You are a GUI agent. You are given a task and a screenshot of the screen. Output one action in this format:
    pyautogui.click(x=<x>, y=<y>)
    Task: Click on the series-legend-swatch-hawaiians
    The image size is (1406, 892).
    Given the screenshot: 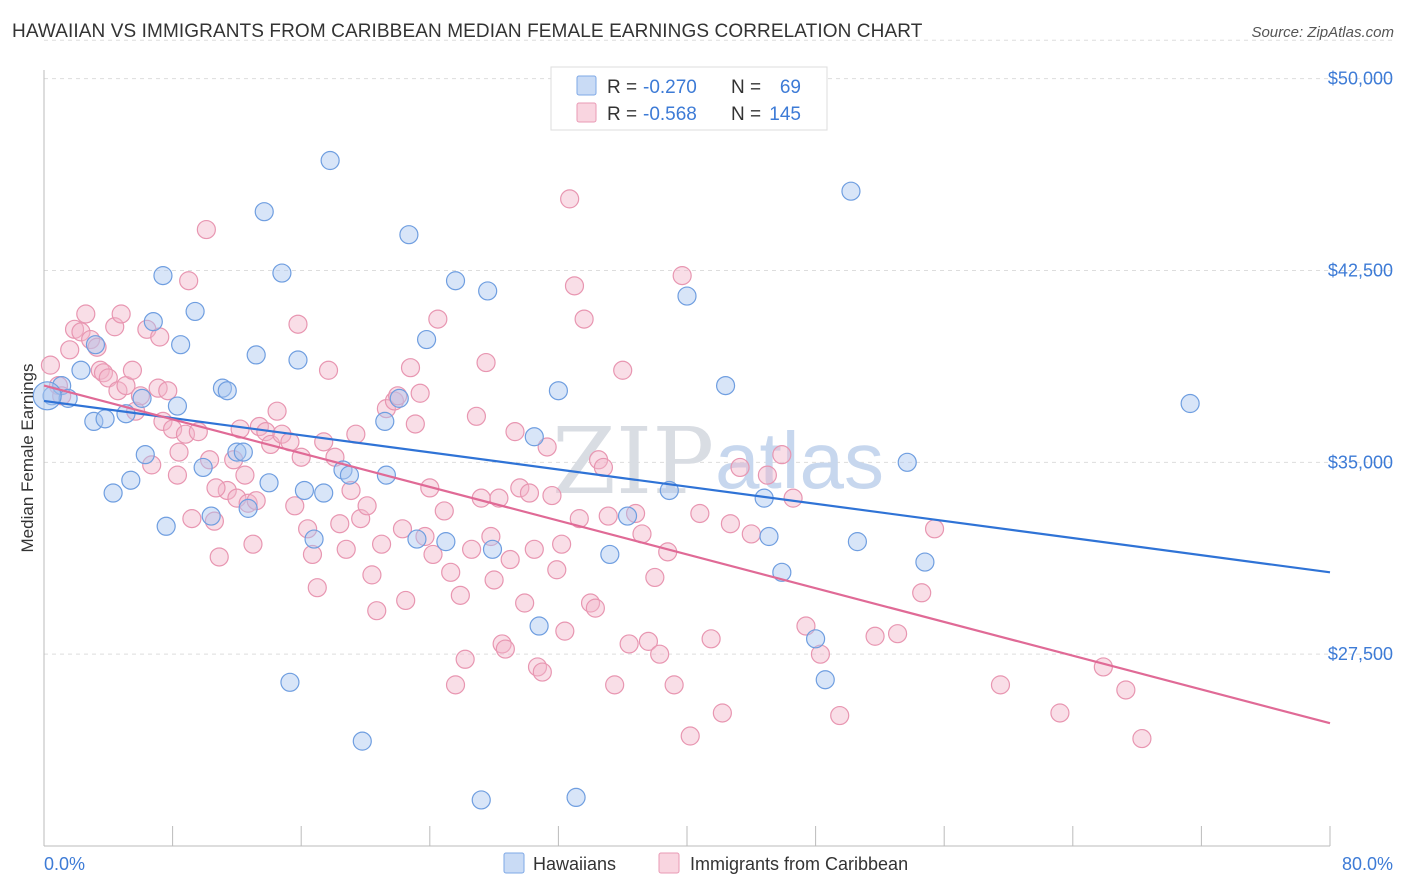 What is the action you would take?
    pyautogui.click(x=514, y=863)
    